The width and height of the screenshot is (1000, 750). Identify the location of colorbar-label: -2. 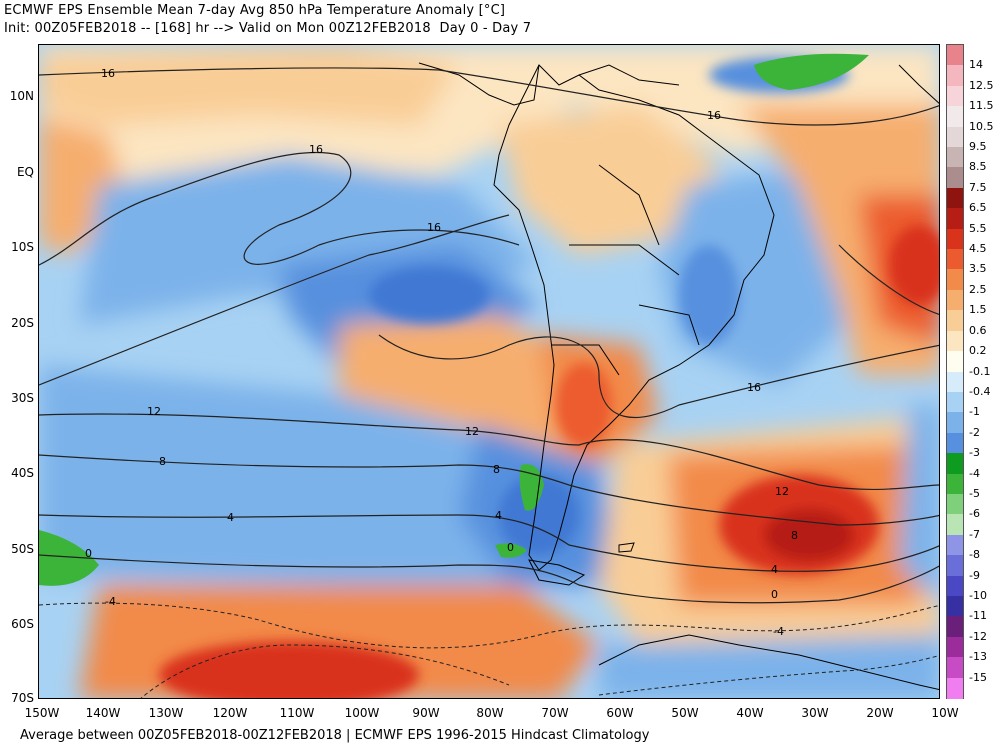
(974, 432).